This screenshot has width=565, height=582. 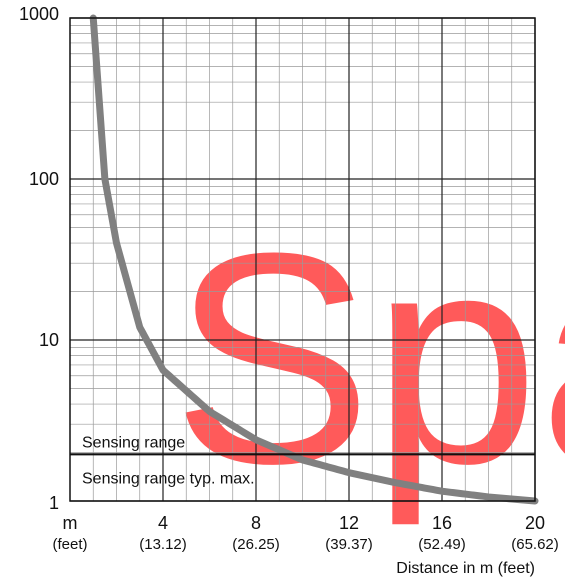 What do you see at coordinates (535, 544) in the screenshot?
I see `x-tick-sublabel: (65.62)` at bounding box center [535, 544].